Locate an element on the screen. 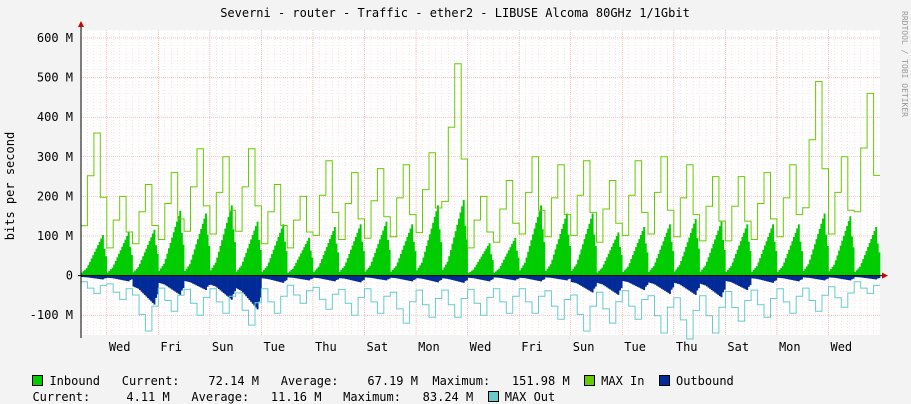 The height and width of the screenshot is (404, 911). y-tick-label: 0 is located at coordinates (69, 276).